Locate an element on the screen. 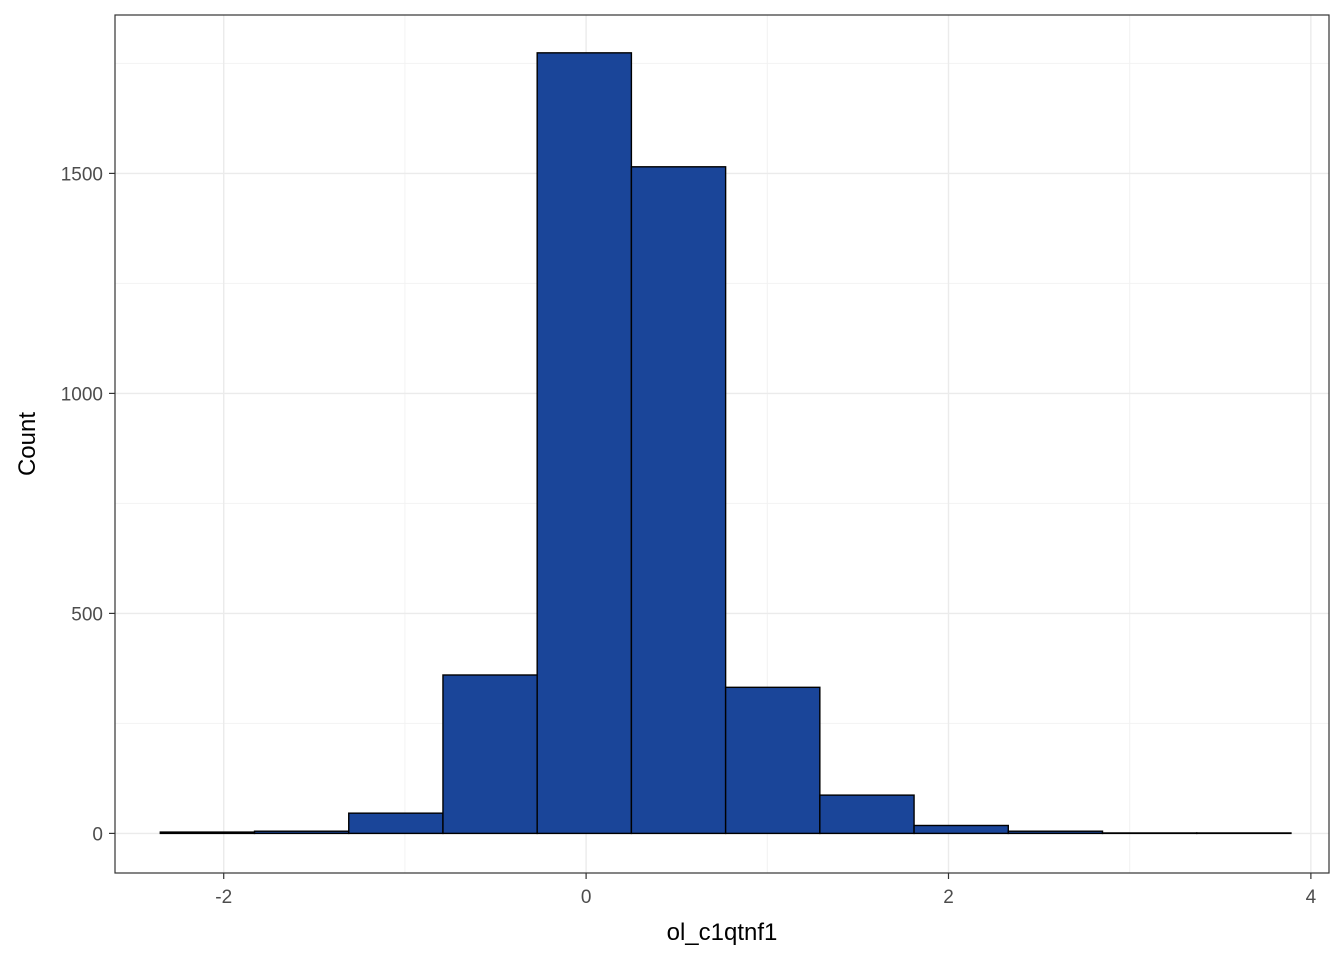 The height and width of the screenshot is (960, 1344). x-tick-label: 4 is located at coordinates (1311, 897).